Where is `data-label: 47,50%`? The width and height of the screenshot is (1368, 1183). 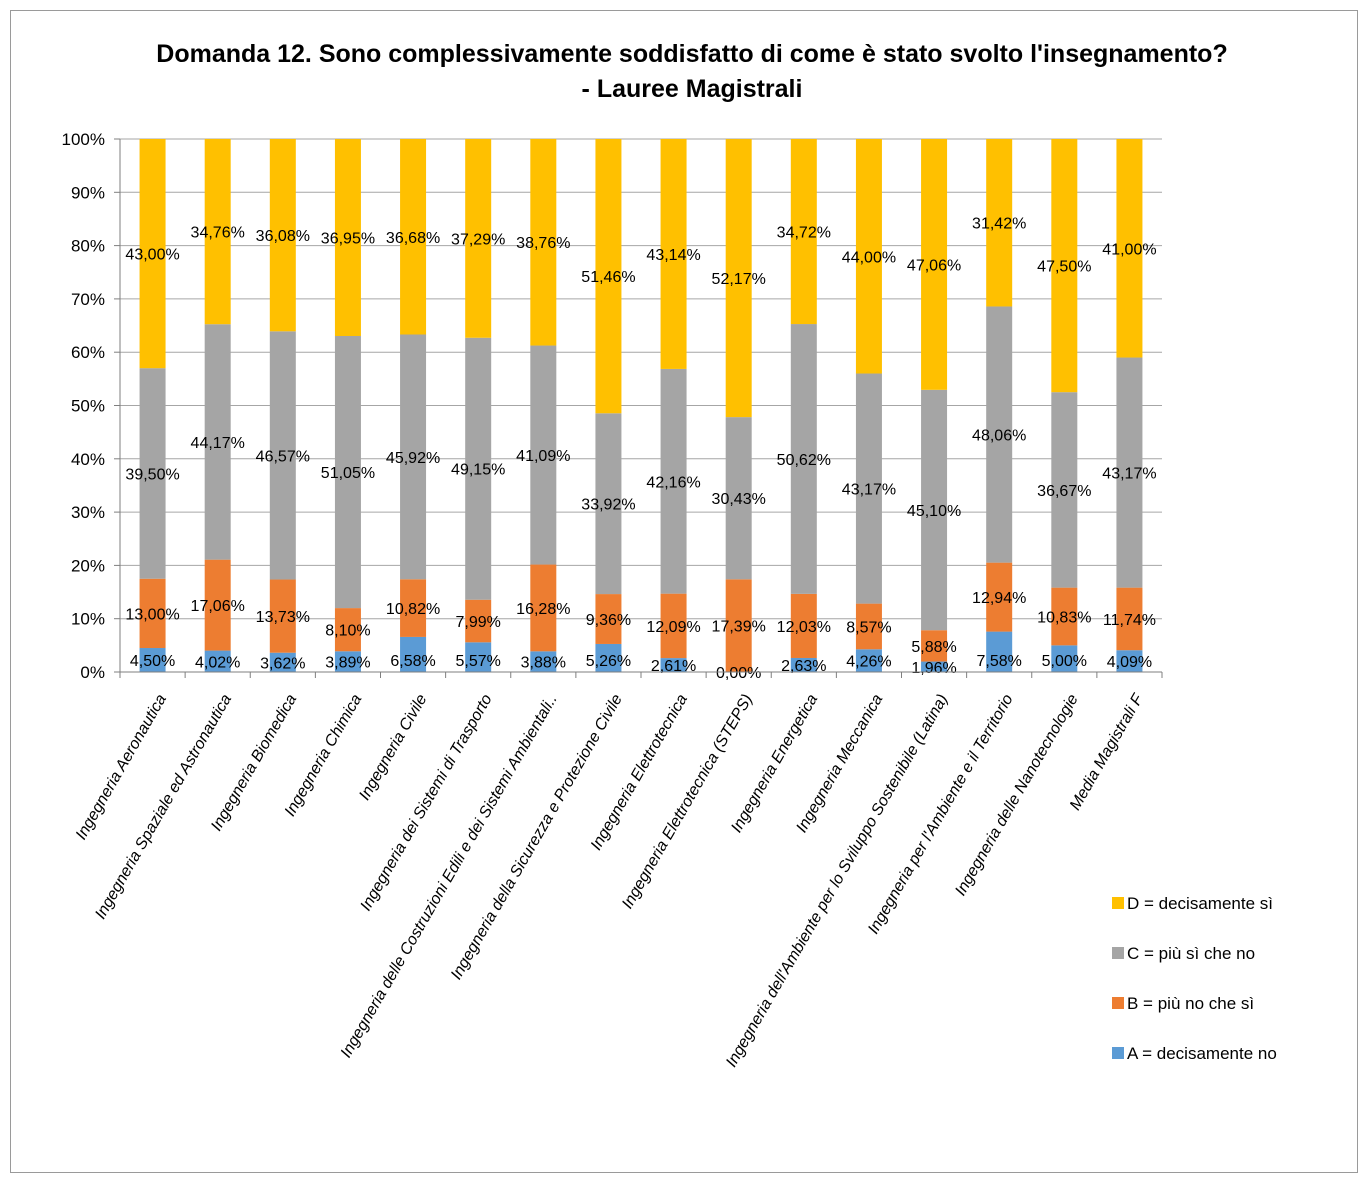
data-label: 47,50% is located at coordinates (1064, 267).